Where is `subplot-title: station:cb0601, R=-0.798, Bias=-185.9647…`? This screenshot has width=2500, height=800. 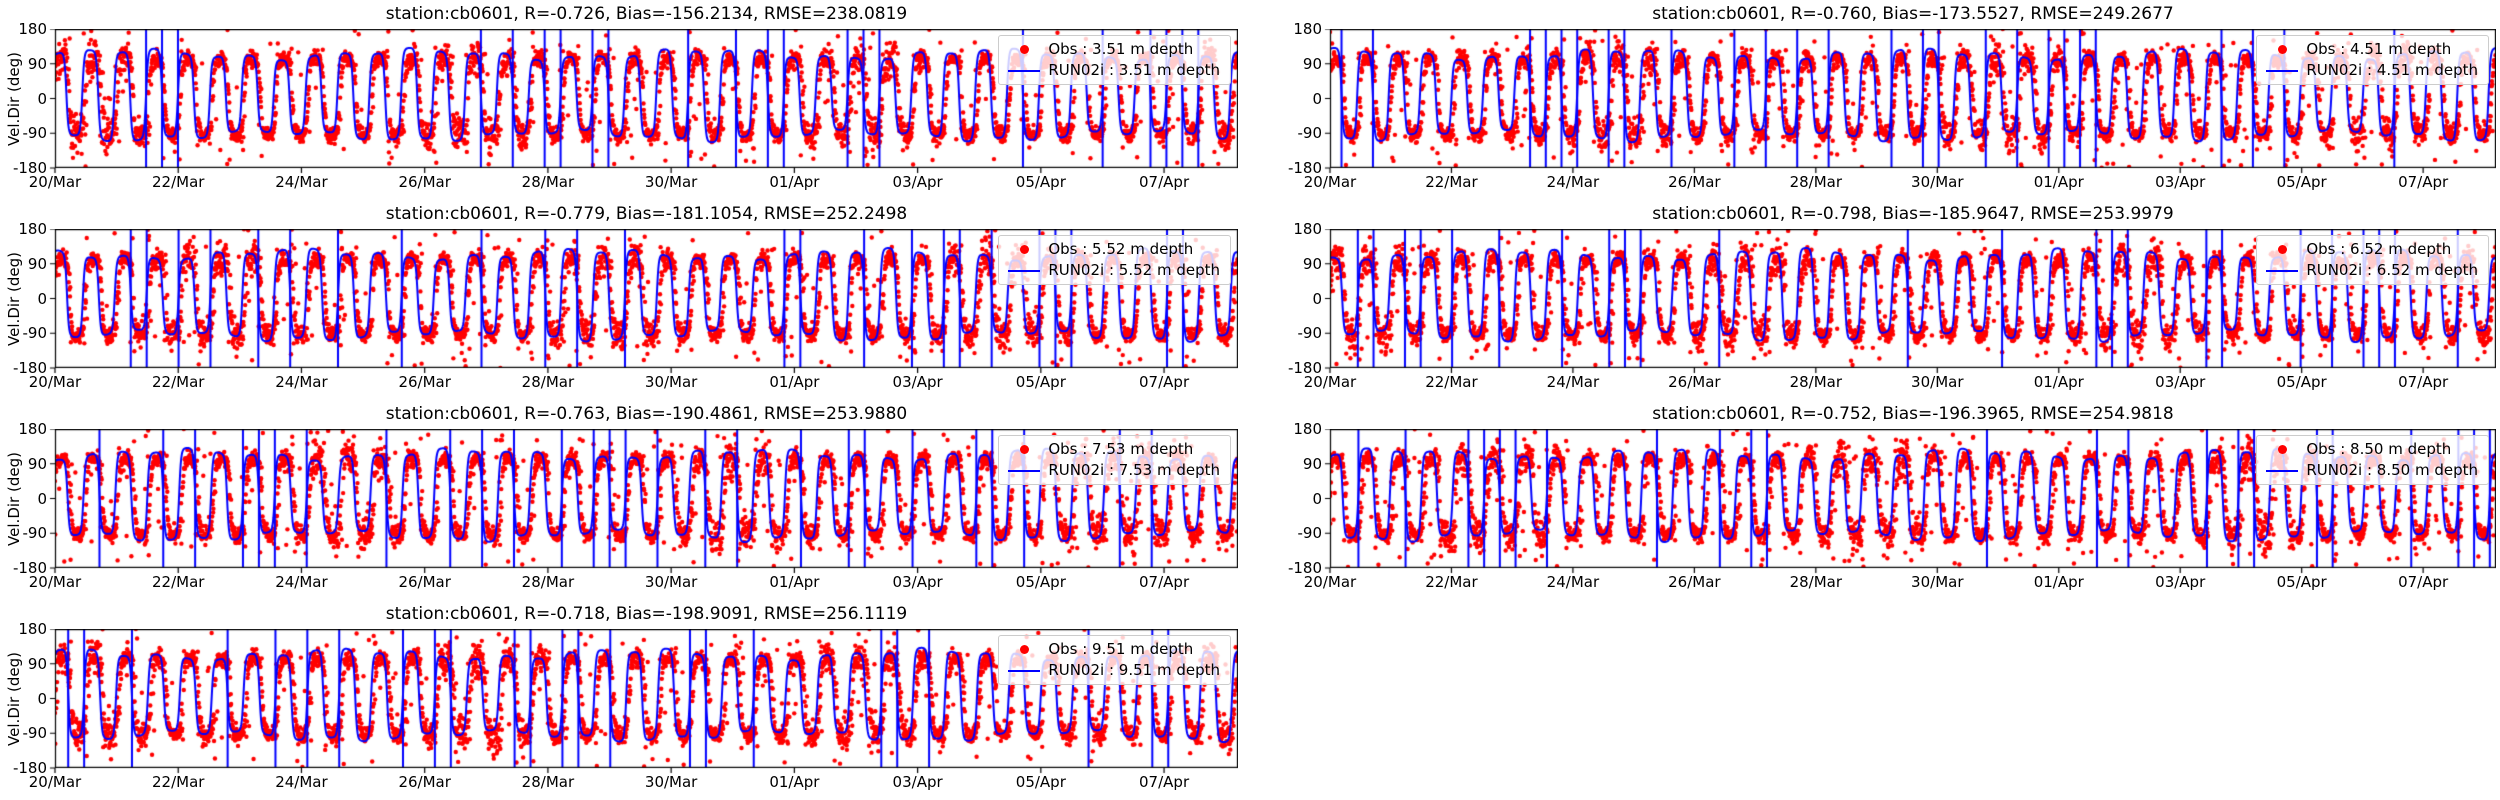 subplot-title: station:cb0601, R=-0.798, Bias=-185.9647… is located at coordinates (1913, 214).